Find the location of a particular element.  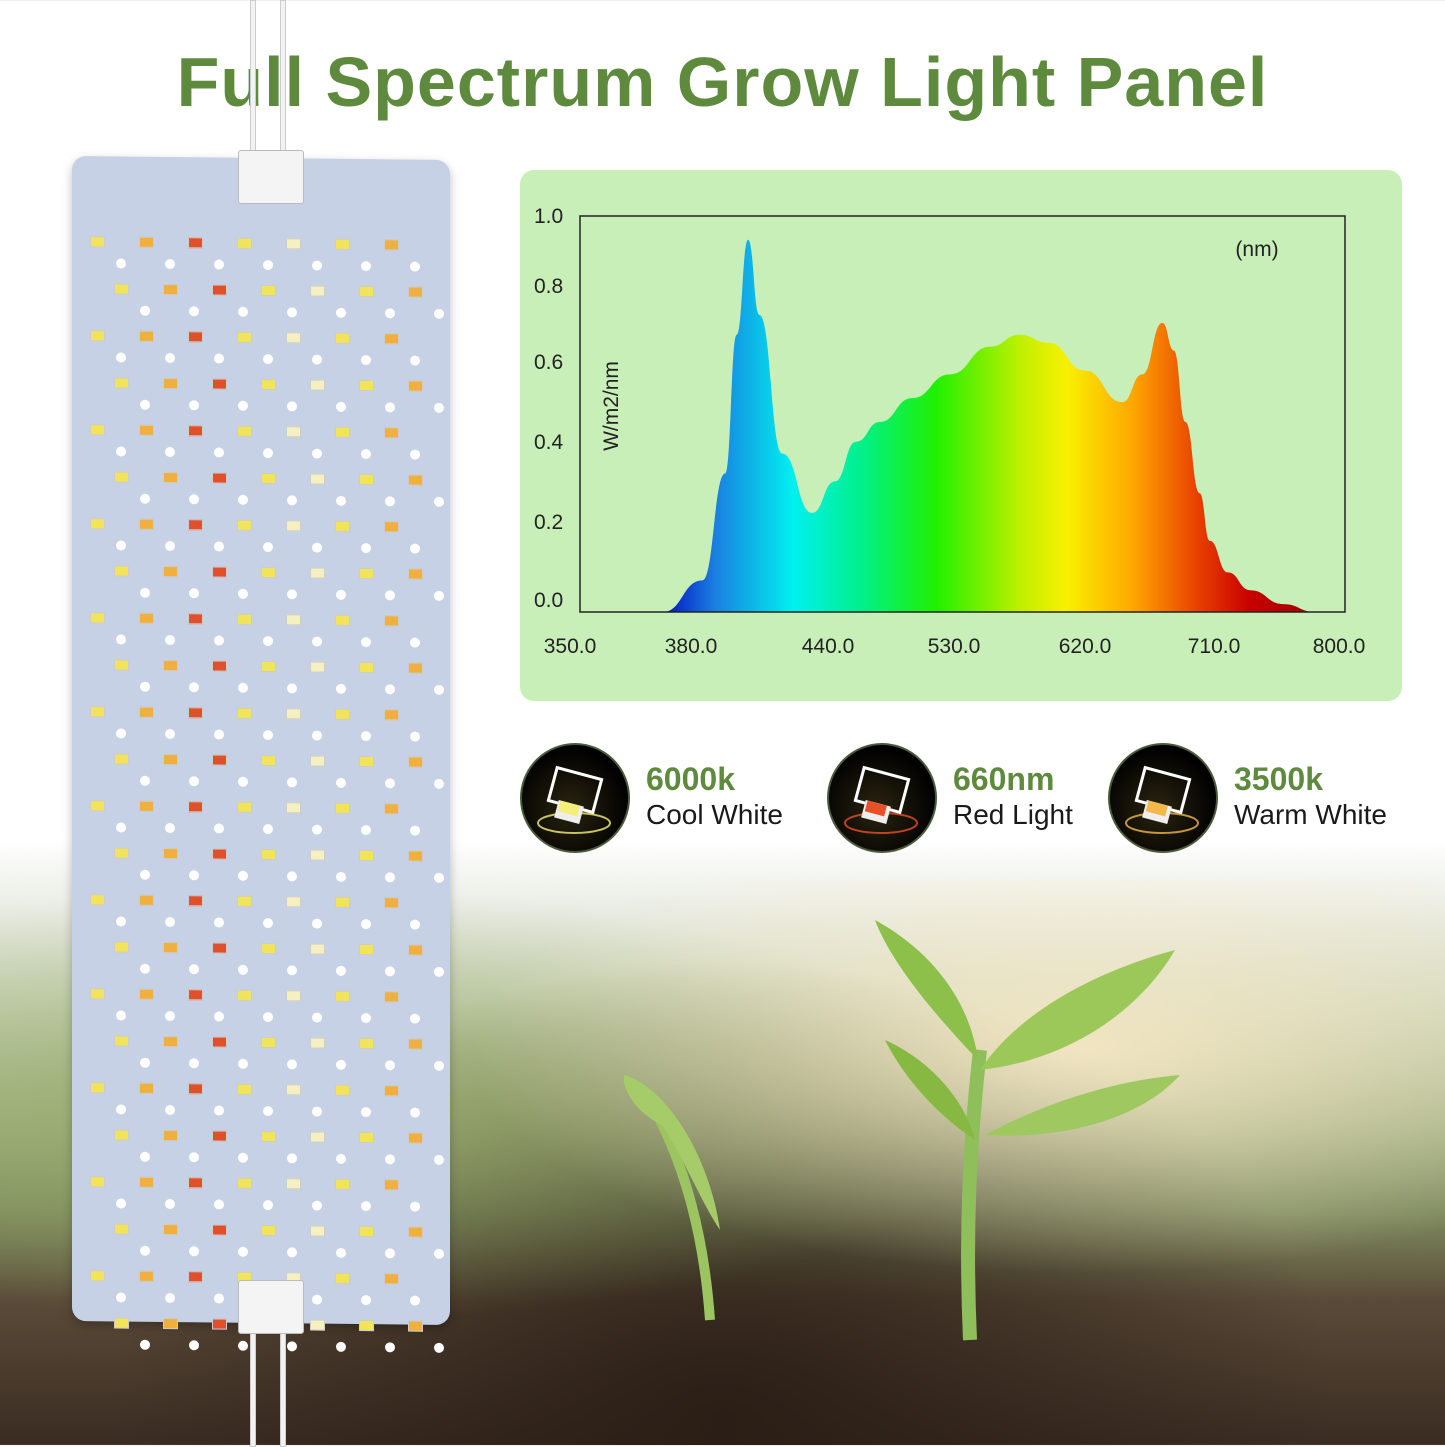

led-type-name: Red Light is located at coordinates (1013, 814).